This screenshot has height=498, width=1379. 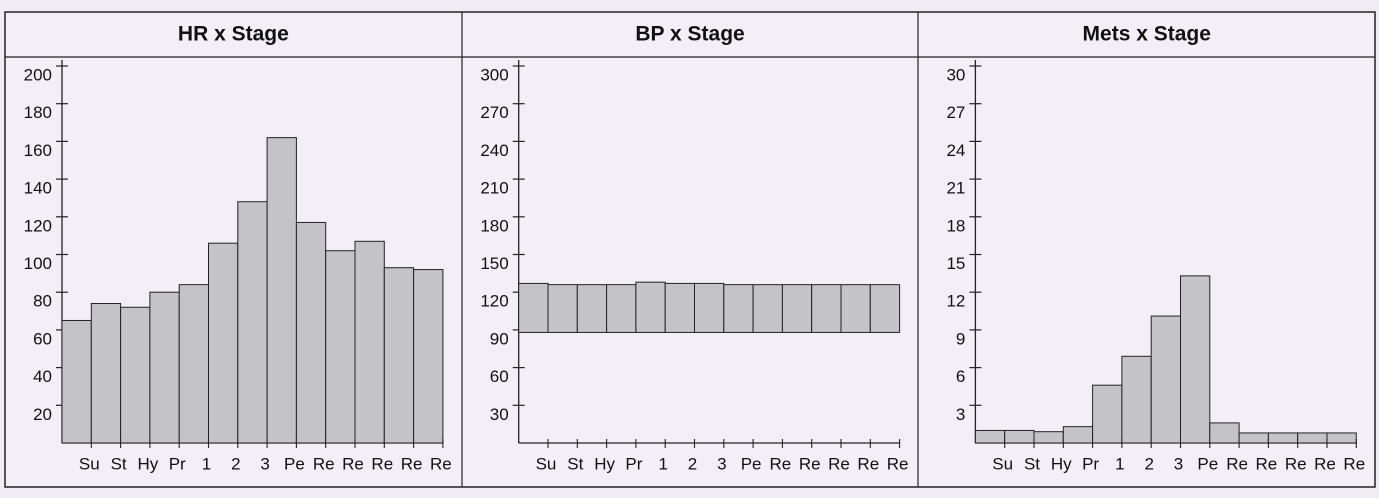 What do you see at coordinates (233, 34) in the screenshot?
I see `chart-title: HR x Stage` at bounding box center [233, 34].